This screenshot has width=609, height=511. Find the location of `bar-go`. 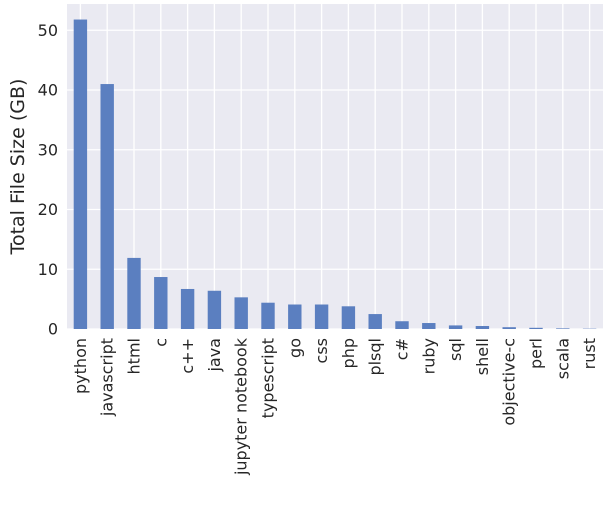

bar-go is located at coordinates (294, 317).